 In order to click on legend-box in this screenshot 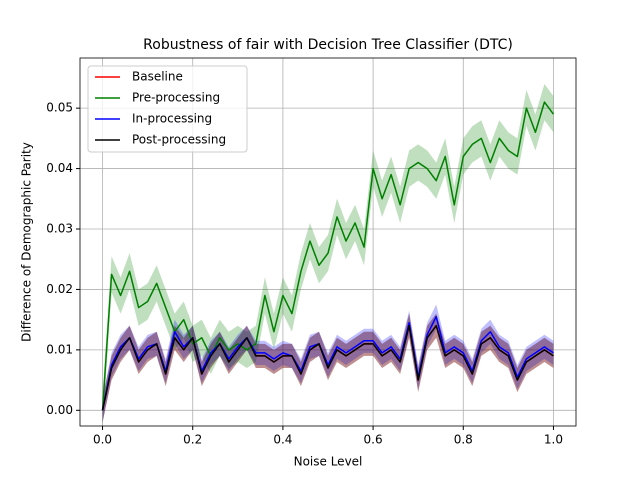, I will do `click(167, 109)`.